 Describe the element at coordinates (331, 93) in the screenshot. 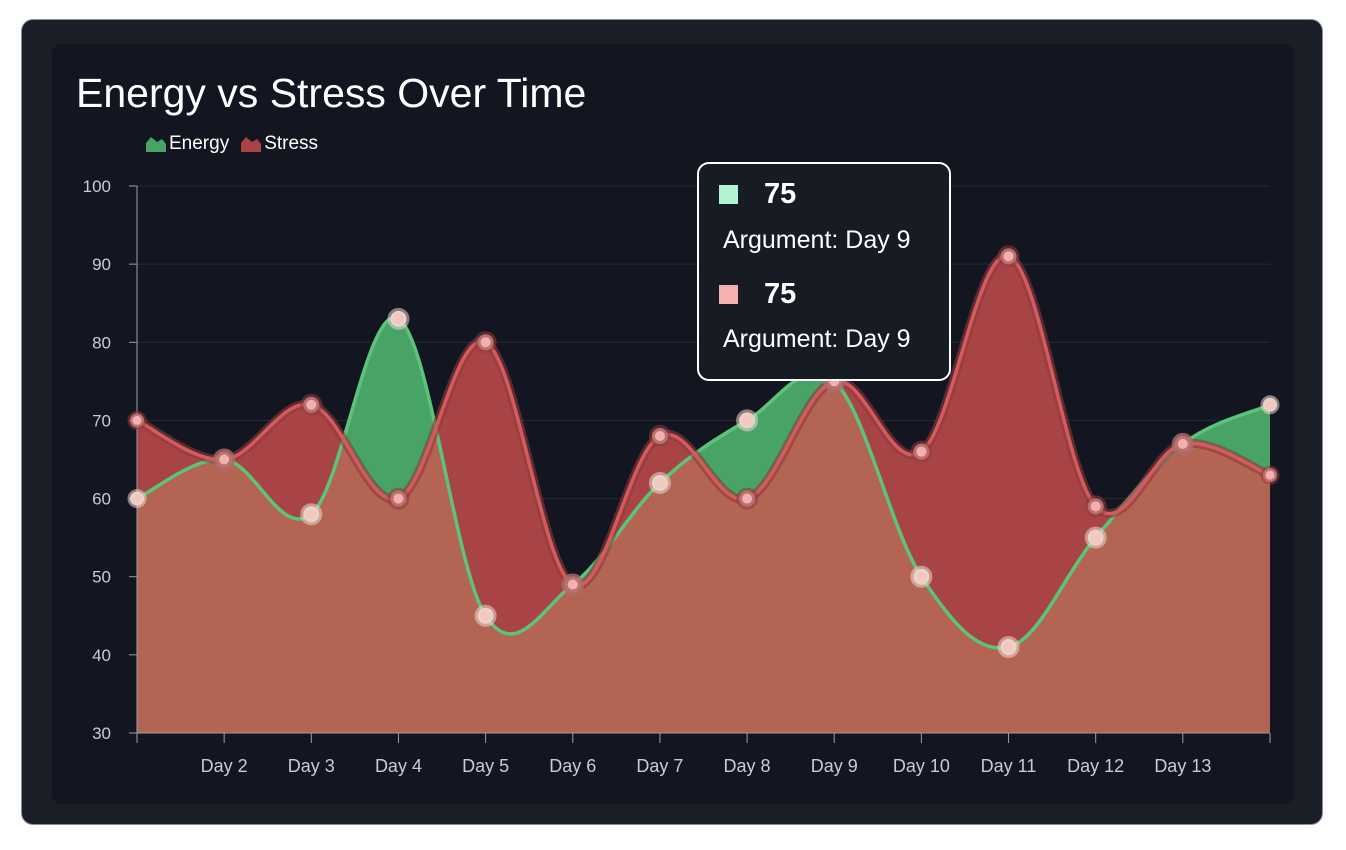

I see `chart-title: Energy vs Stress Over Time` at that location.